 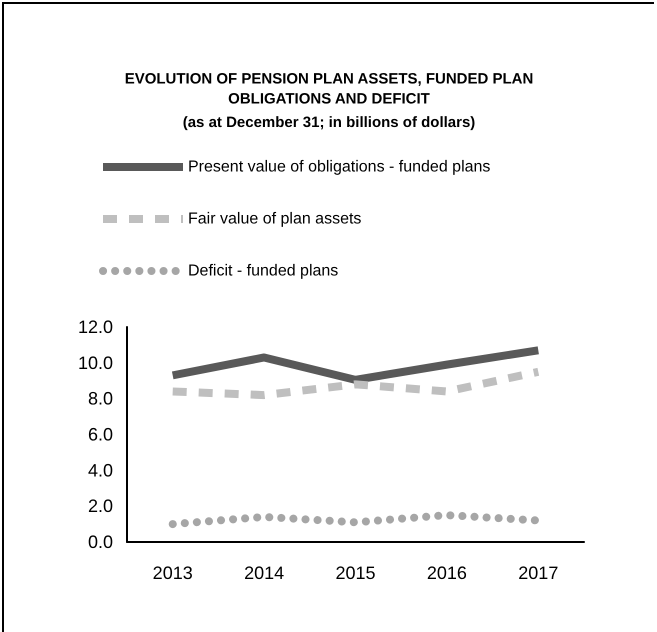 What do you see at coordinates (446, 573) in the screenshot?
I see `x-tick-label: 2016` at bounding box center [446, 573].